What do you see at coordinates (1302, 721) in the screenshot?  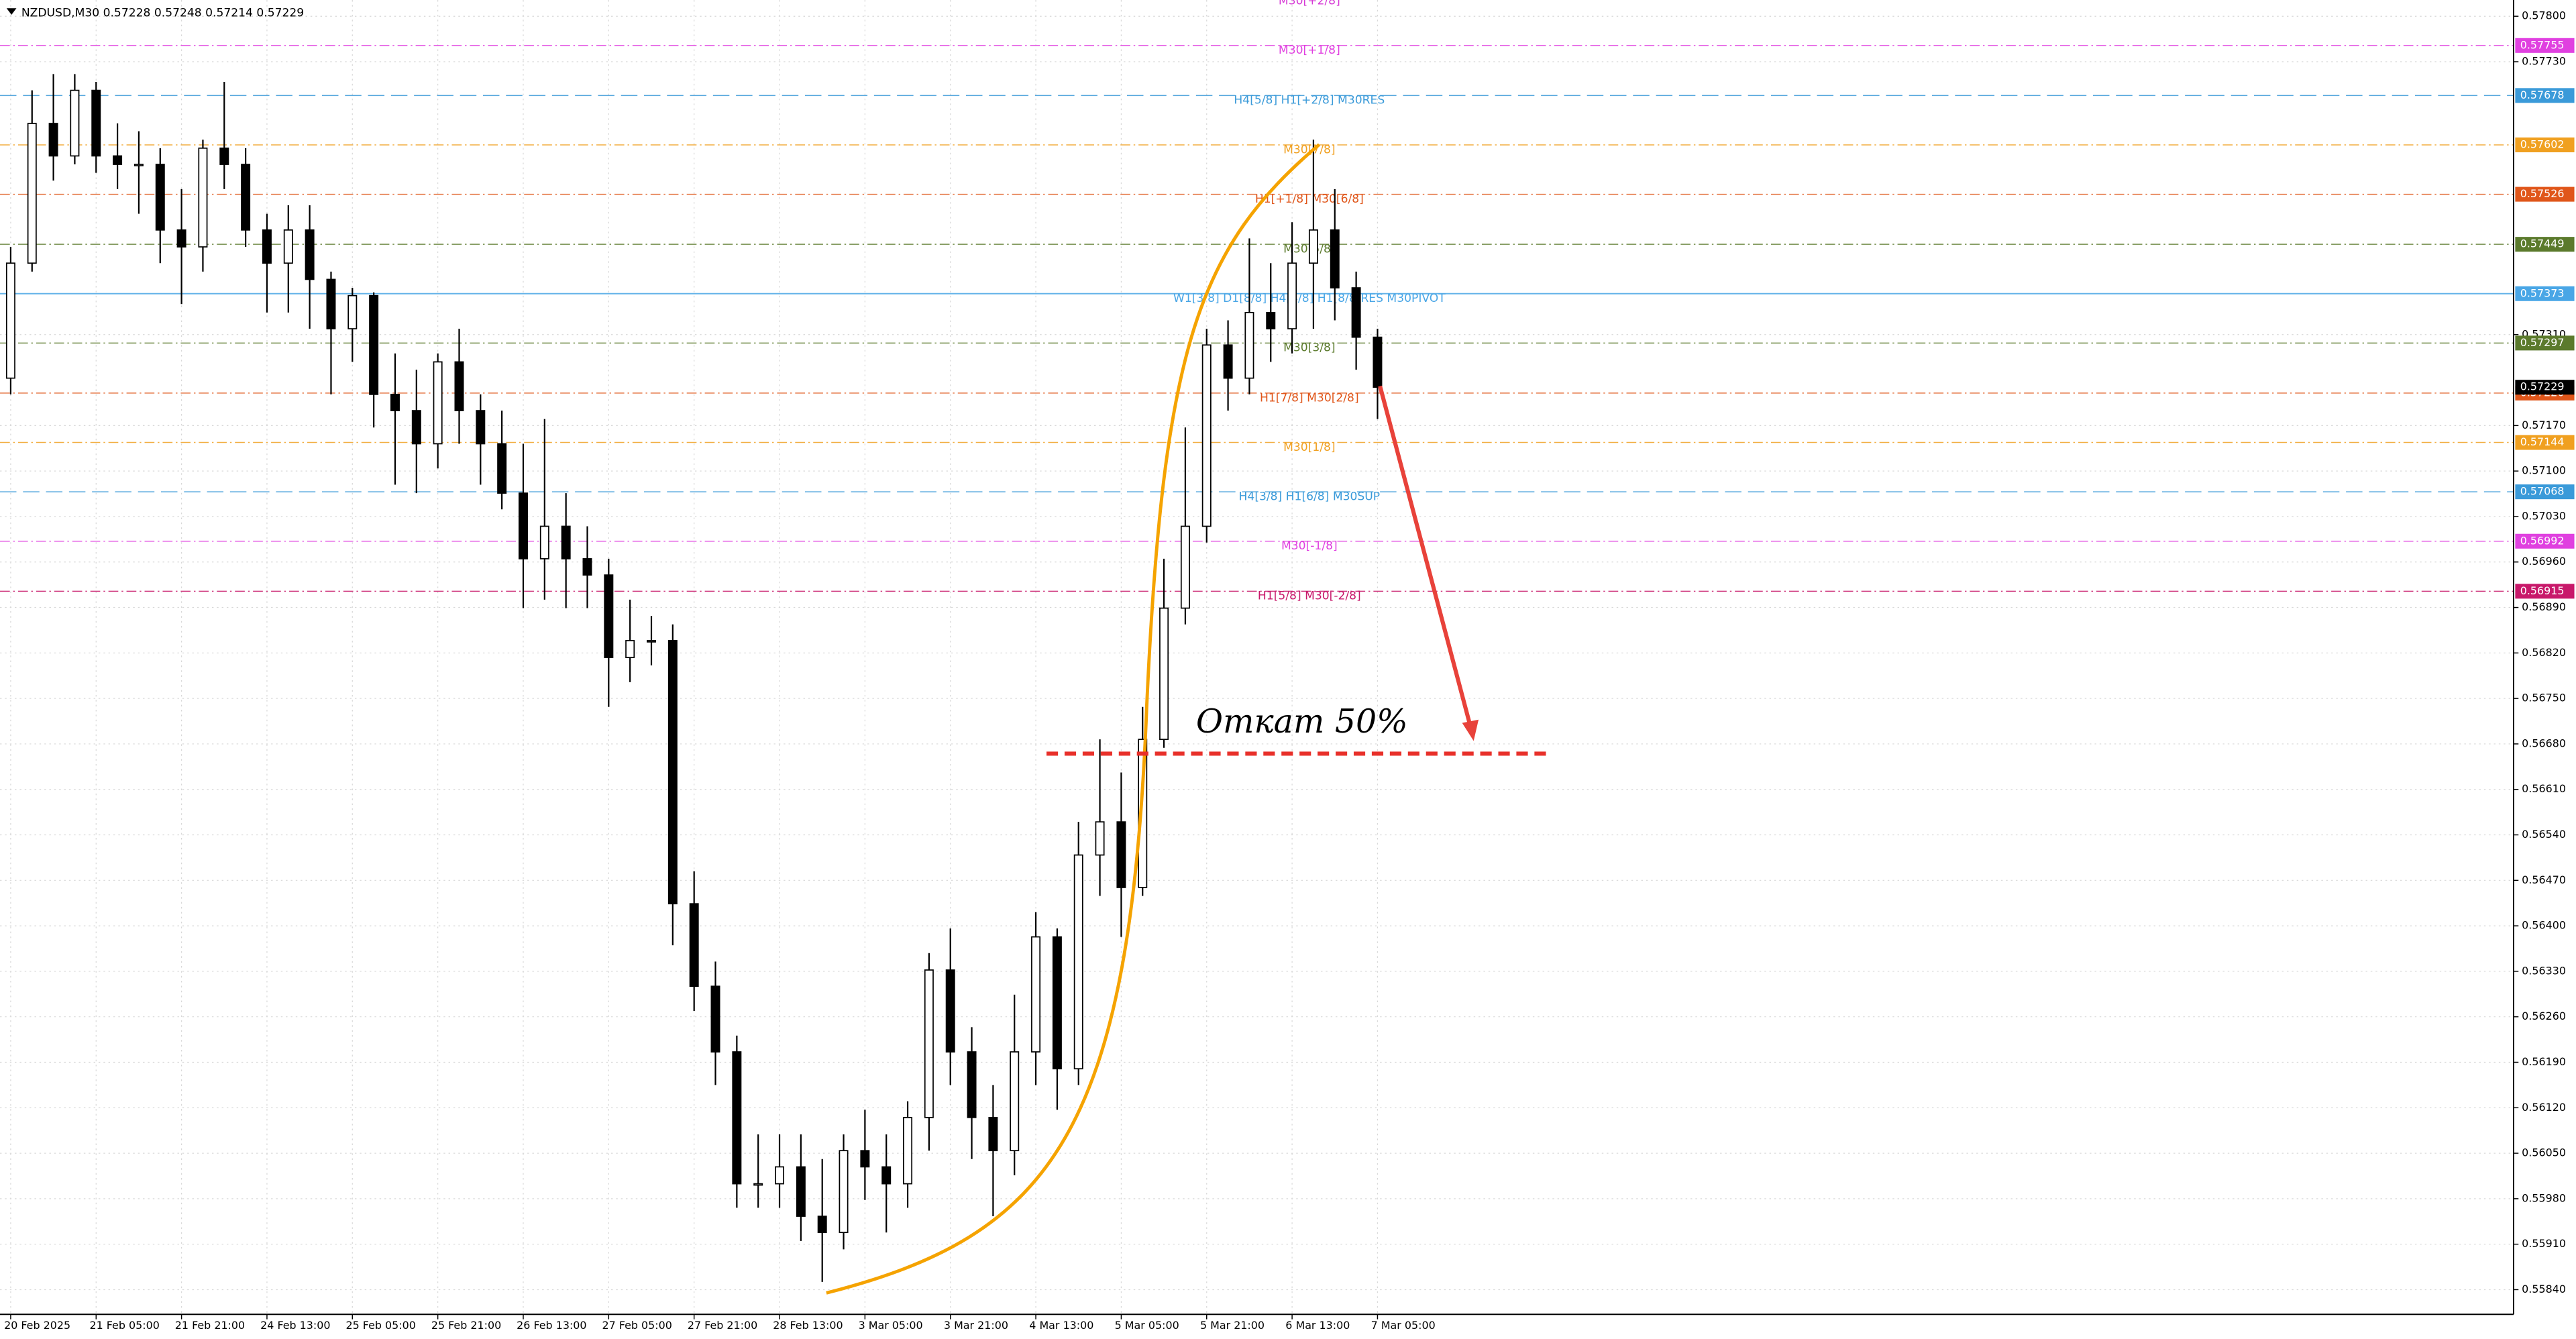 I see `annotation: Откат 50%` at bounding box center [1302, 721].